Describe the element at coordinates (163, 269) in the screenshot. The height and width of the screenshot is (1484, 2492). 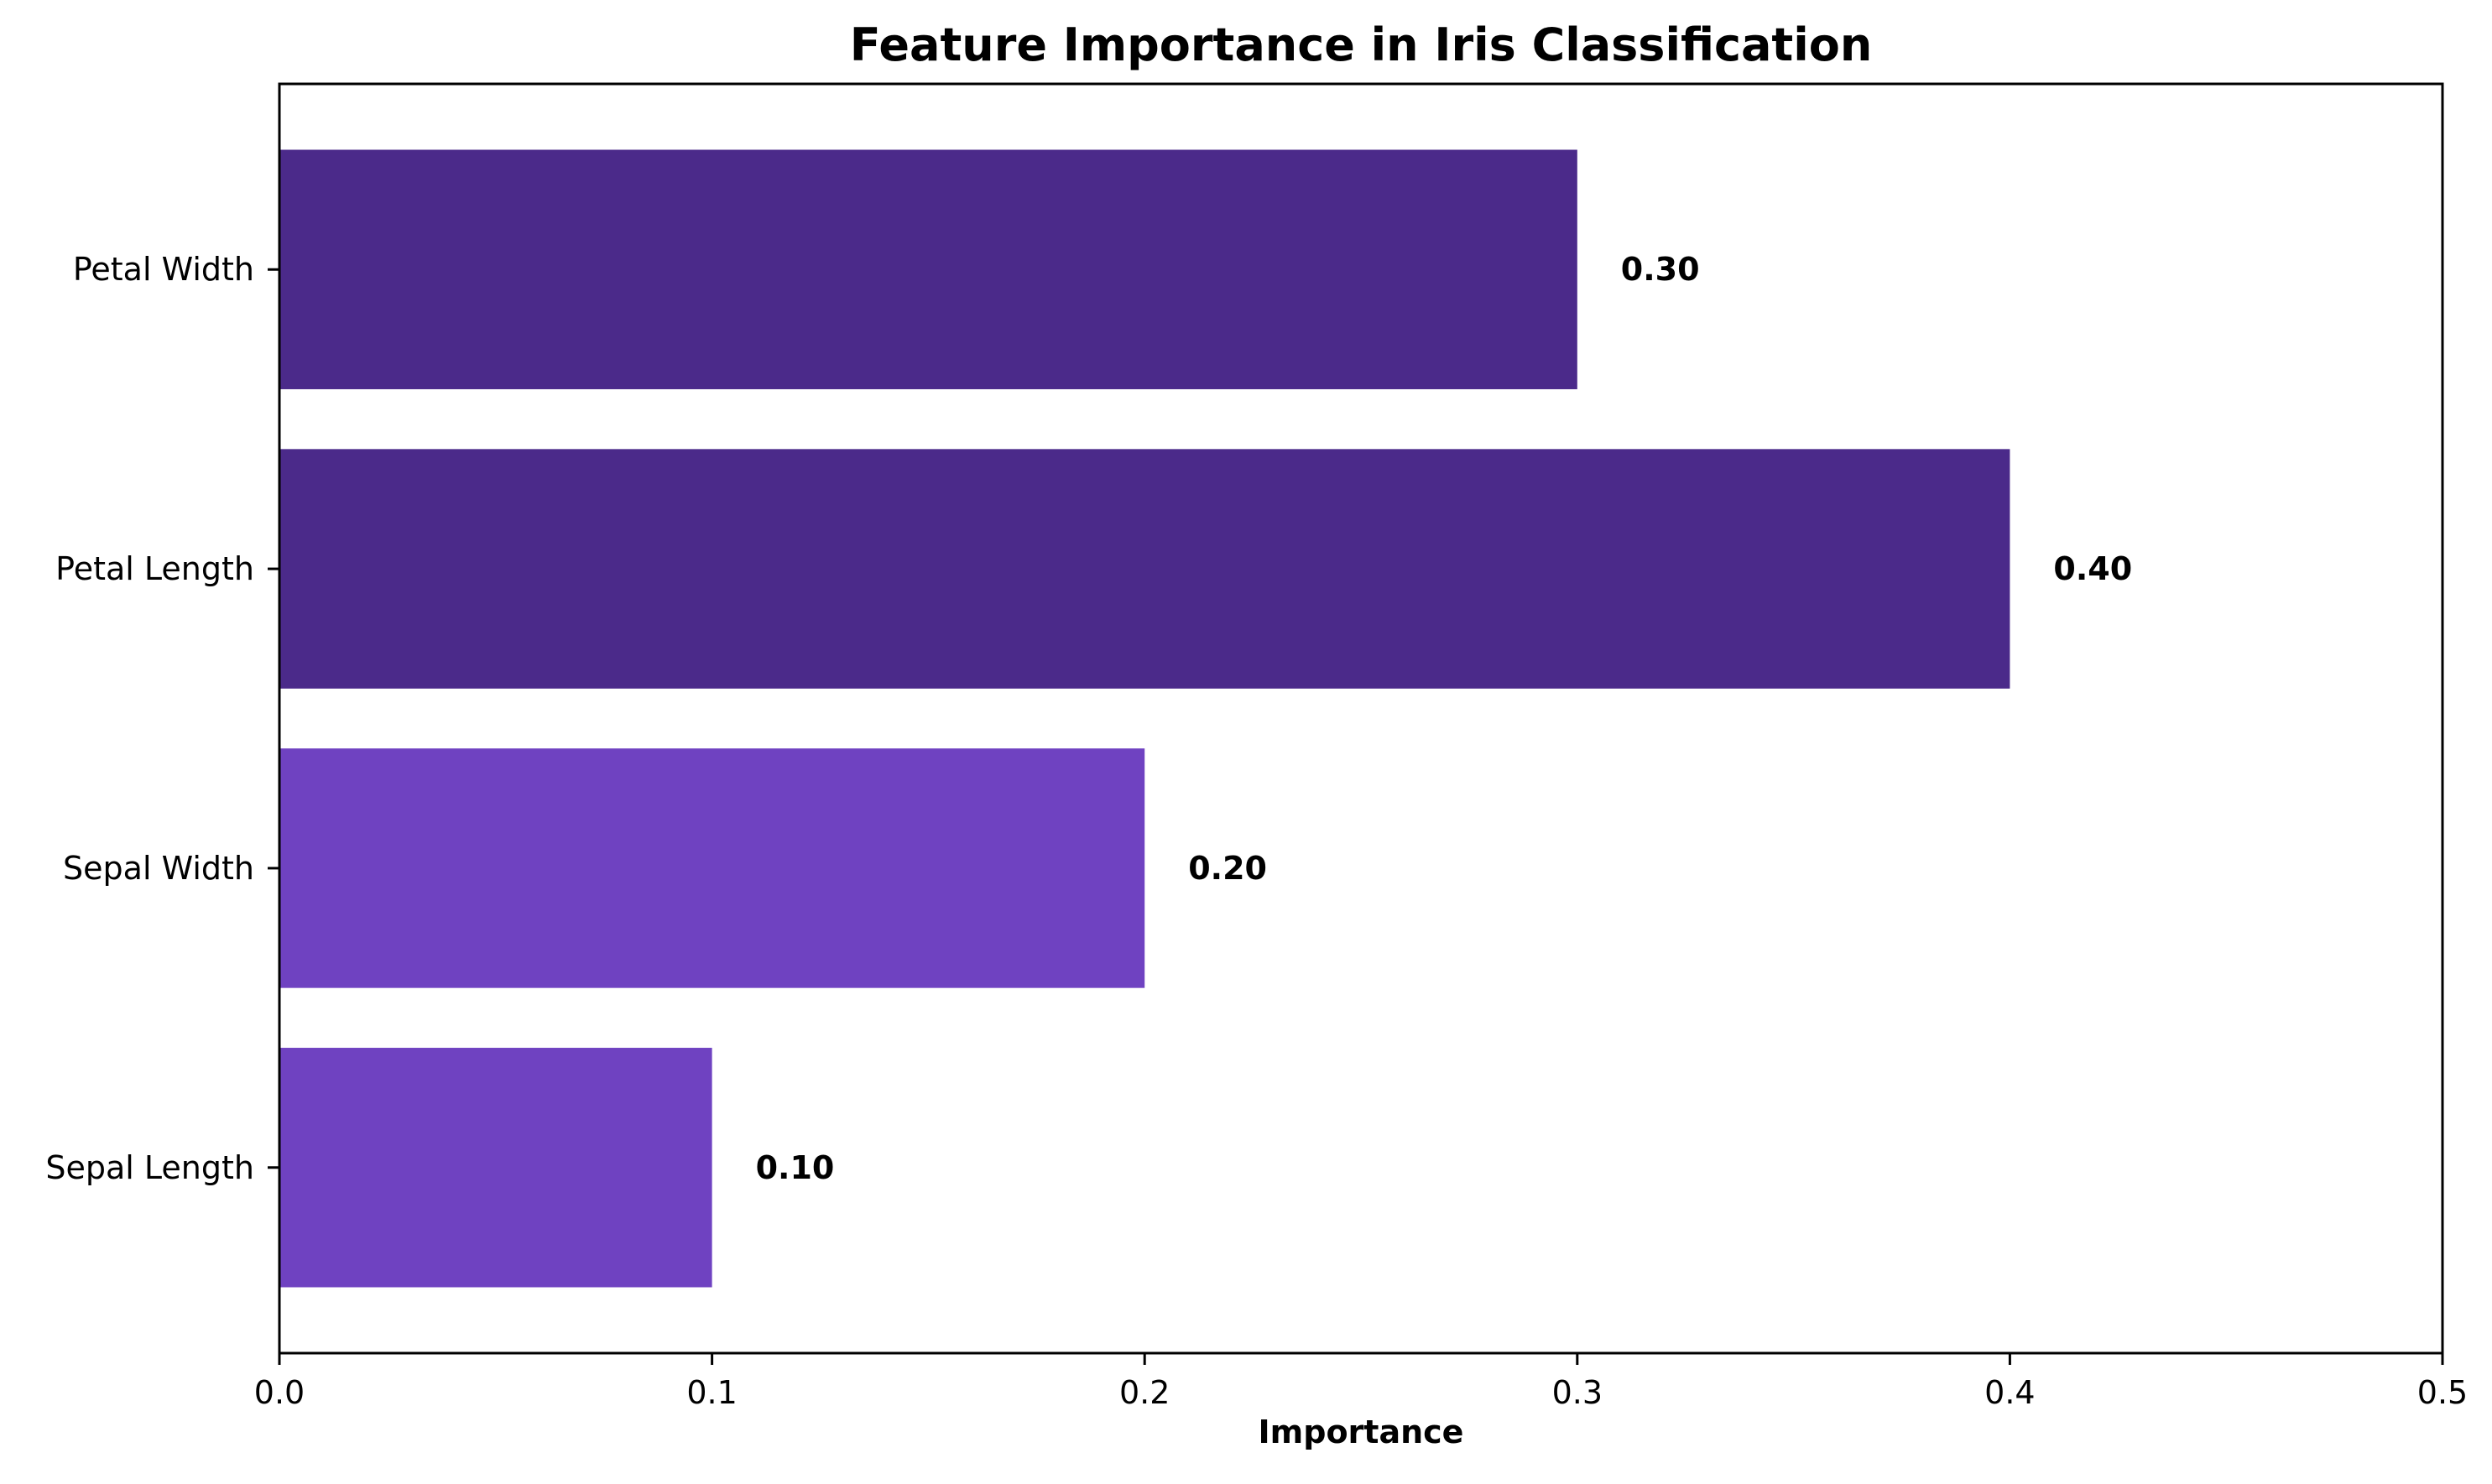
I see `y-tick-label-petal-width: Petal Width` at that location.